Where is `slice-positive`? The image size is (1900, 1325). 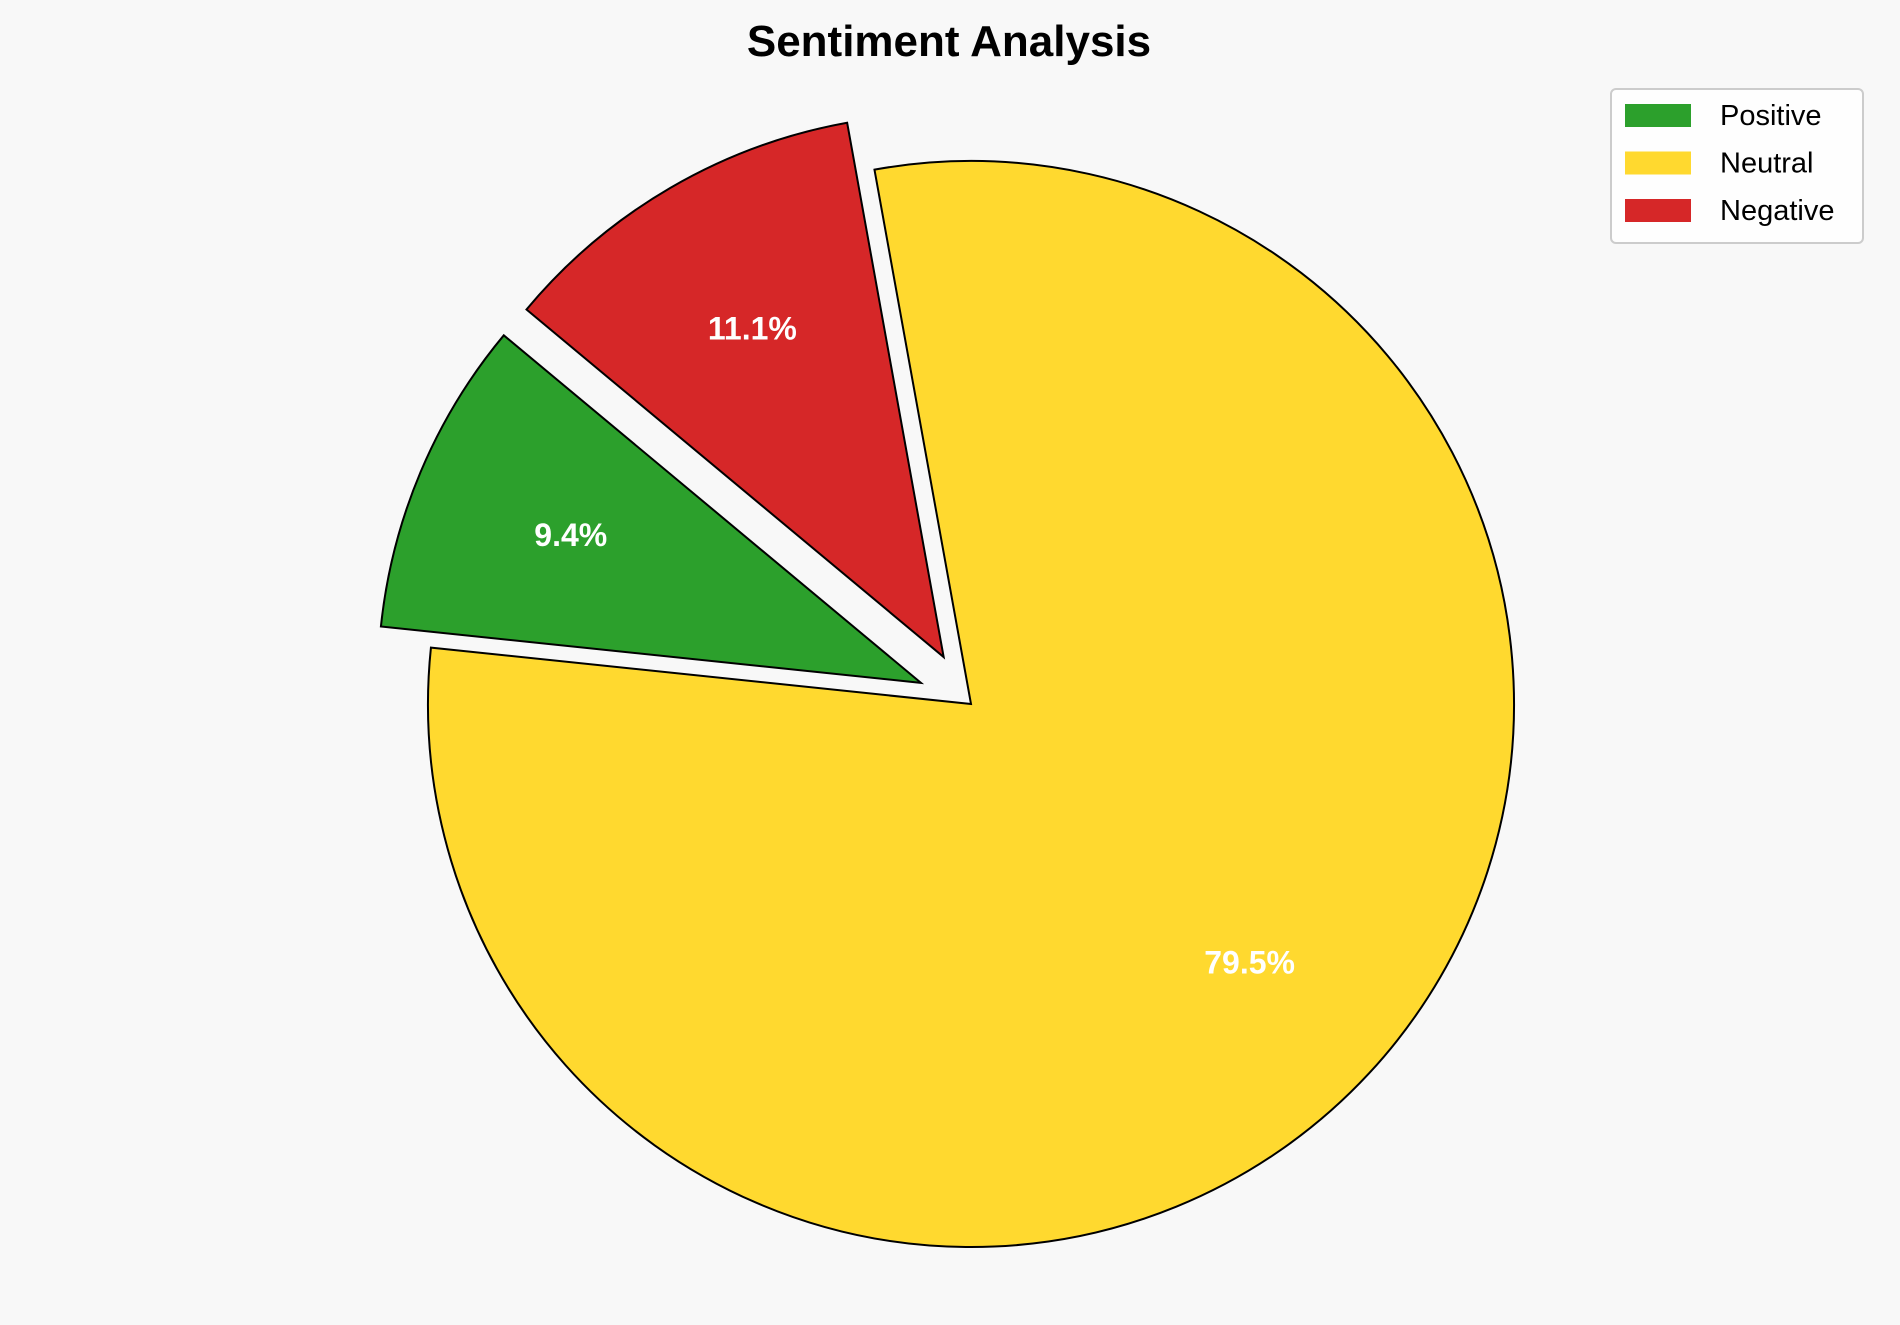
slice-positive is located at coordinates (652, 509).